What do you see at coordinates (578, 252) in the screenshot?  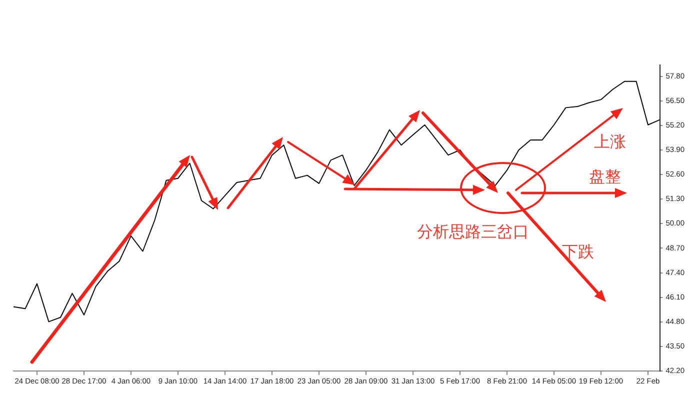 I see `annotation: 下跌` at bounding box center [578, 252].